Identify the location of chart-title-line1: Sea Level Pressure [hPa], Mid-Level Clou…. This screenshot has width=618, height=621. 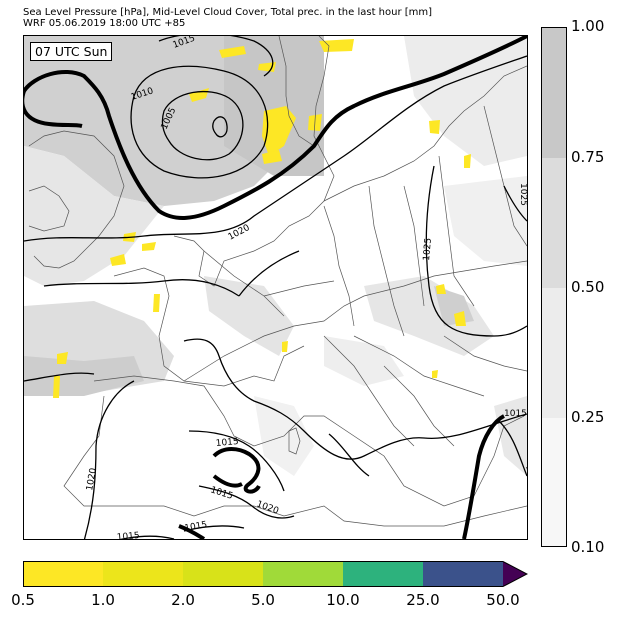
(228, 12).